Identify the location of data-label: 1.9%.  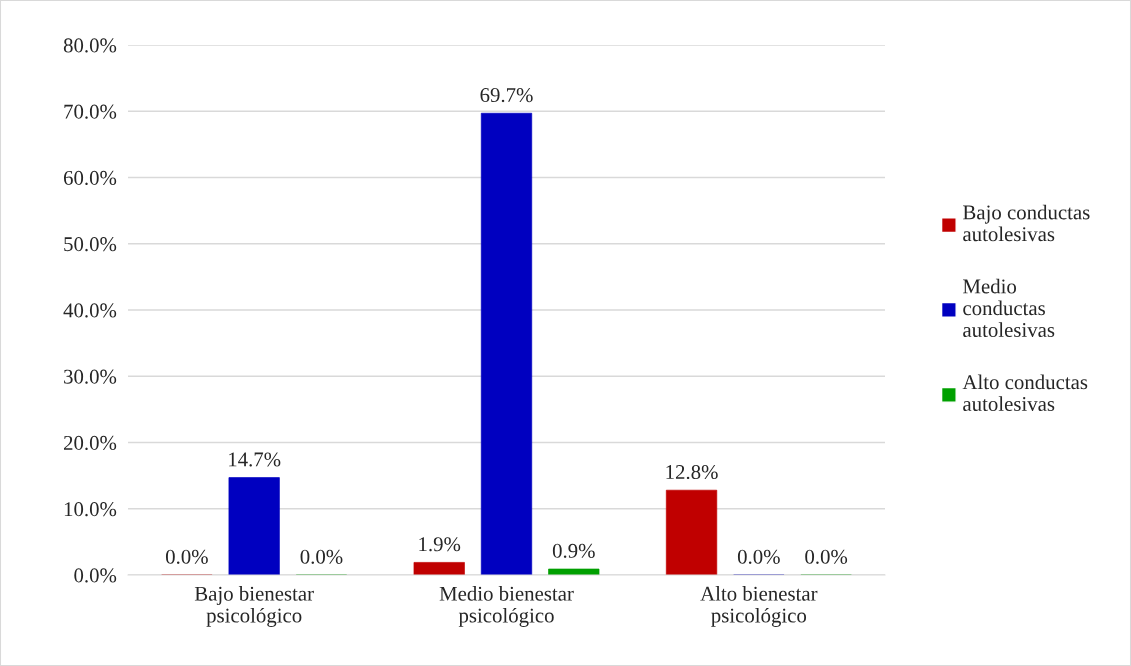
(440, 544).